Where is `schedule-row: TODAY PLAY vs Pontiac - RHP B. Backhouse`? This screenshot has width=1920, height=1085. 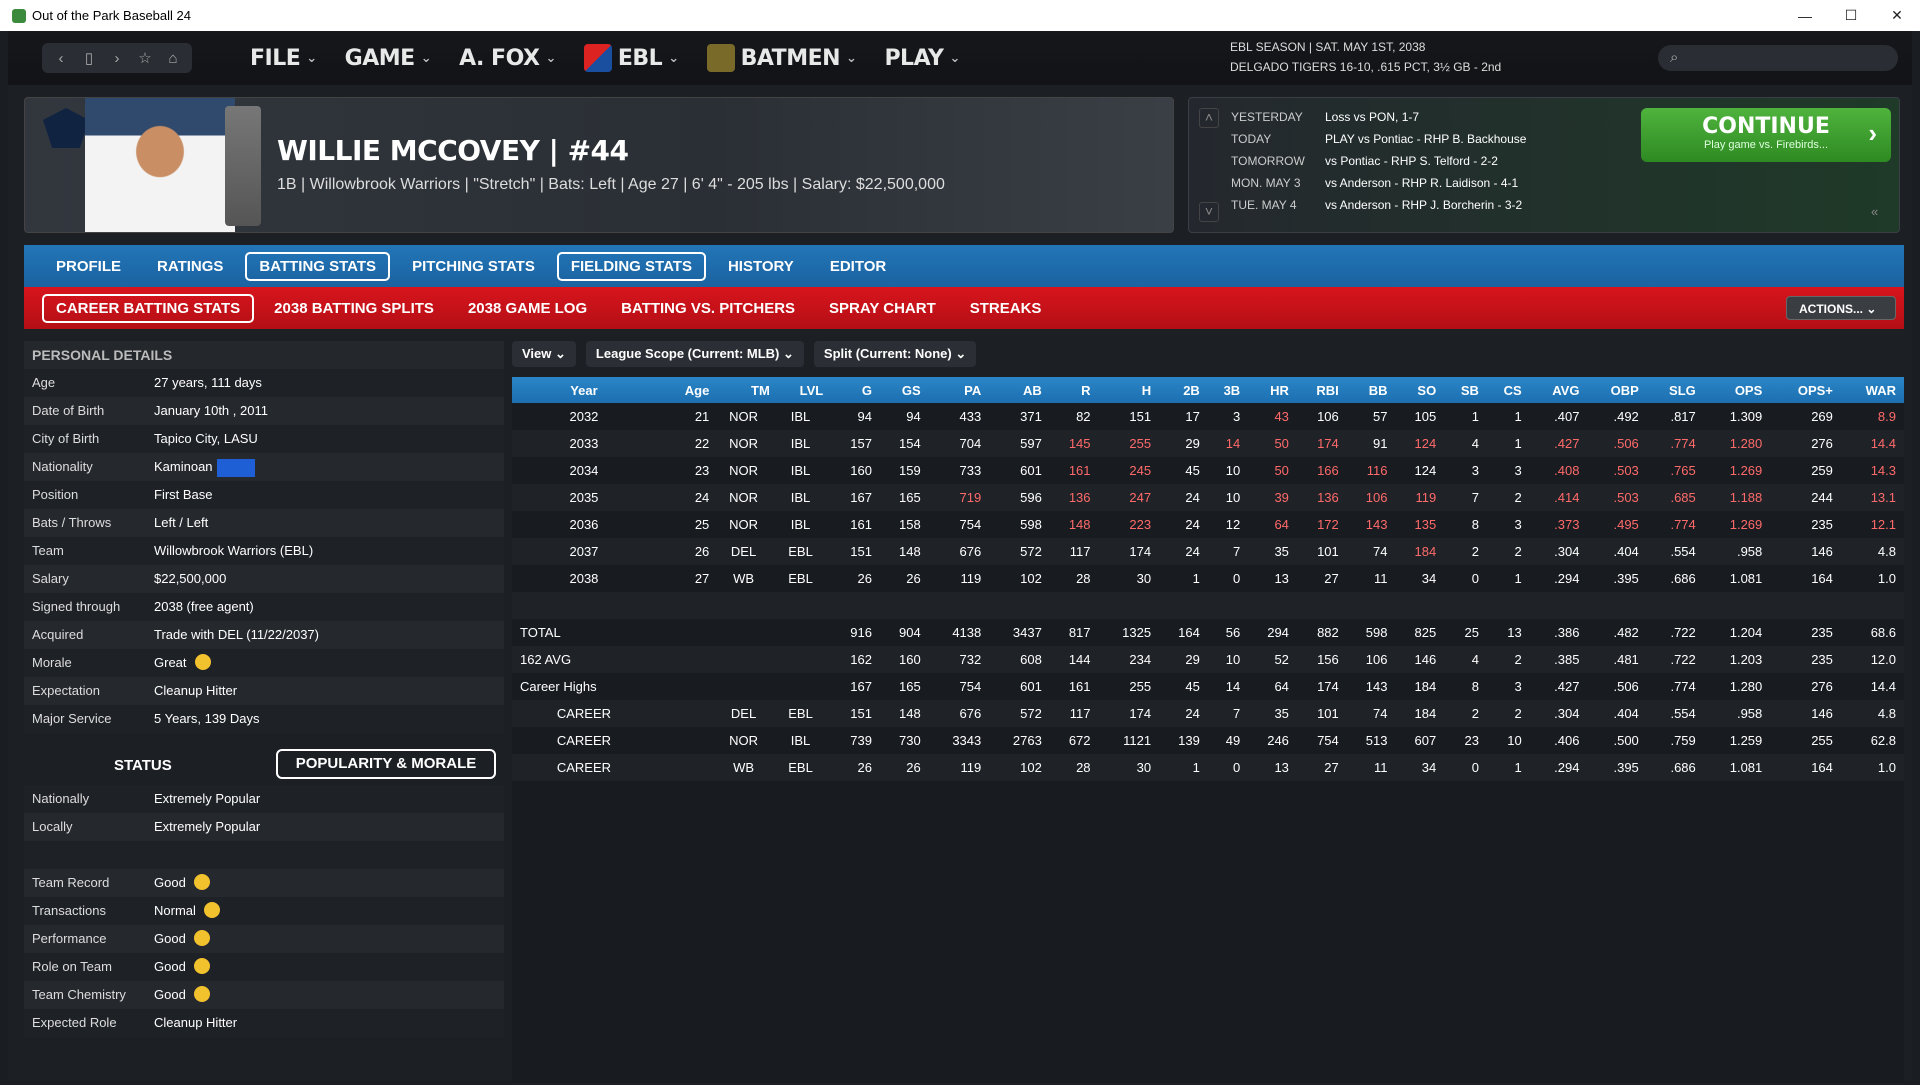
schedule-row: TODAY PLAY vs Pontiac - RHP B. Backhouse is located at coordinates (1378, 139).